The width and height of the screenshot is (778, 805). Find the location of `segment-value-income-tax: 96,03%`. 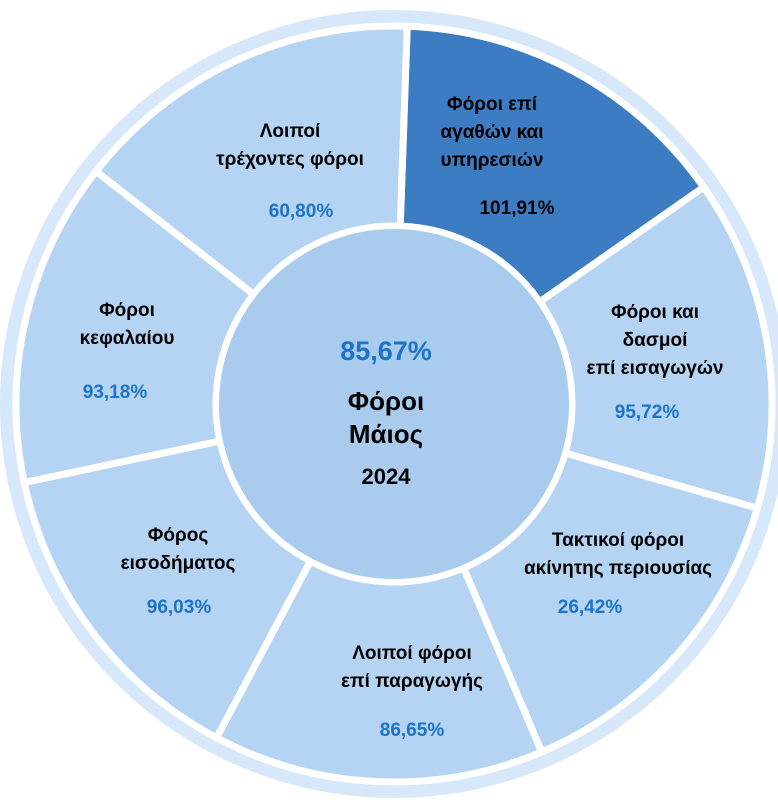

segment-value-income-tax: 96,03% is located at coordinates (179, 608).